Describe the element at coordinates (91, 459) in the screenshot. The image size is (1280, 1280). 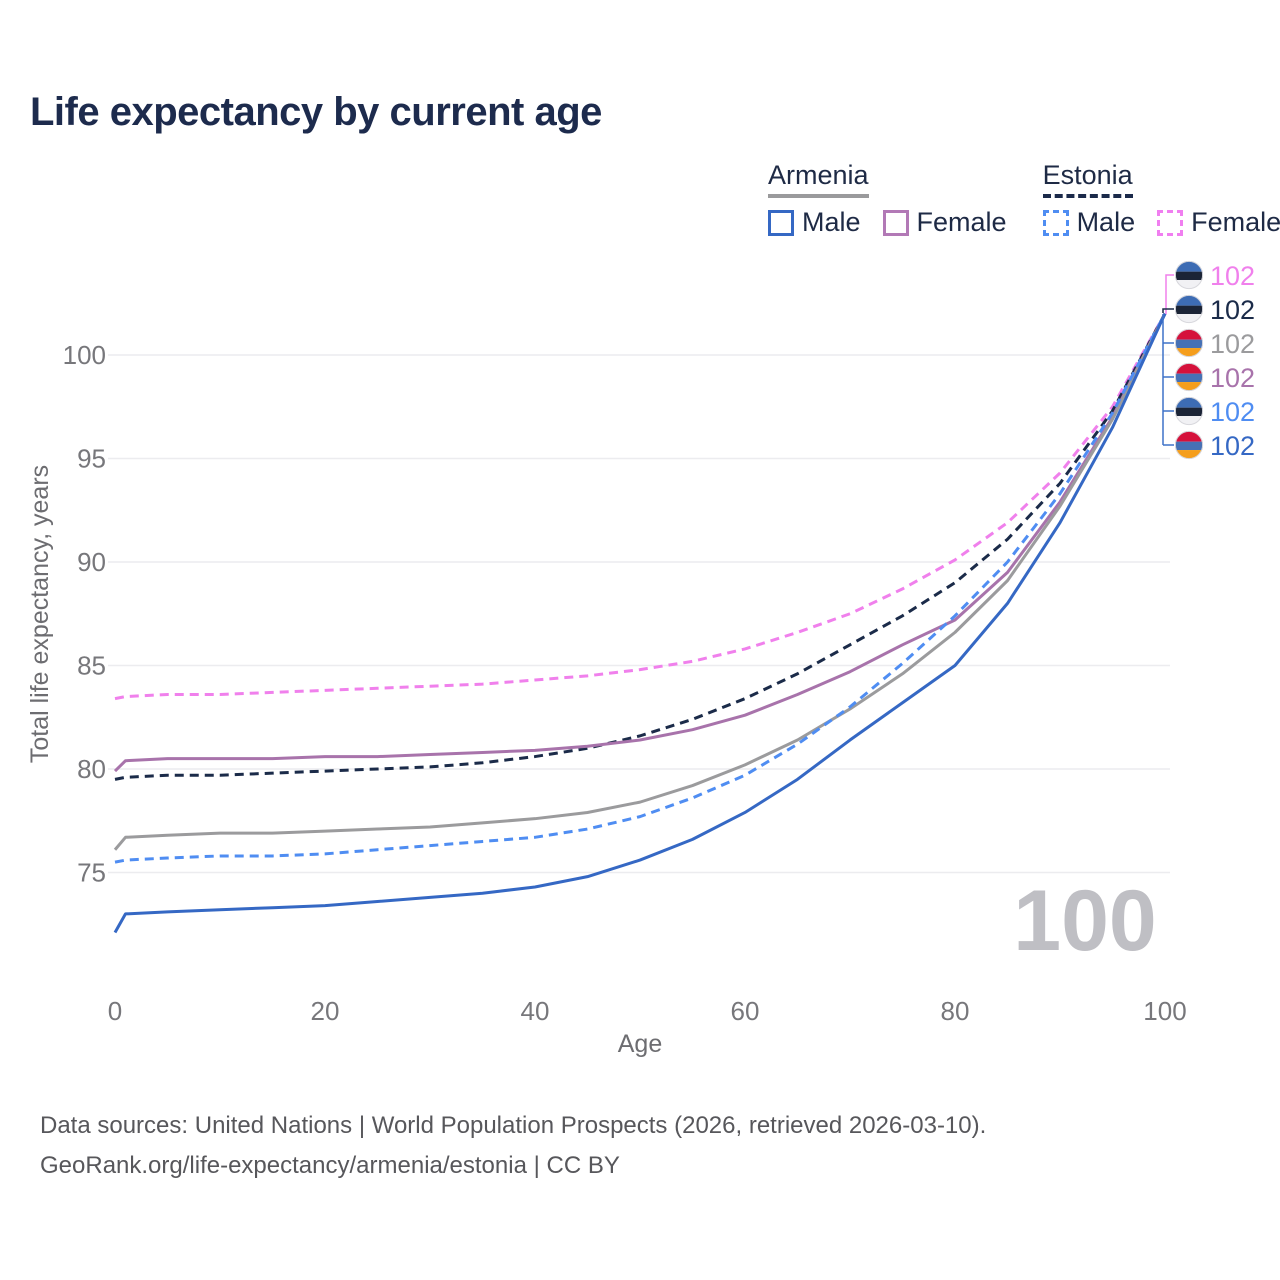
I see `y-tick-label: 95` at that location.